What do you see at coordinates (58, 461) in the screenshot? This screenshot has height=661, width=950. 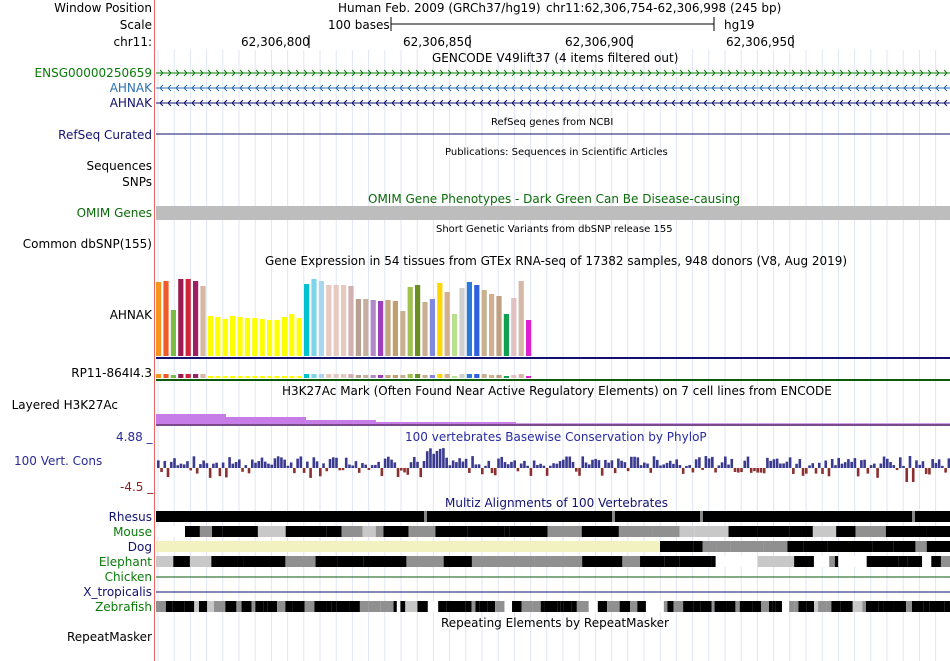 I see `phylop-label: 100 Vert. Cons` at bounding box center [58, 461].